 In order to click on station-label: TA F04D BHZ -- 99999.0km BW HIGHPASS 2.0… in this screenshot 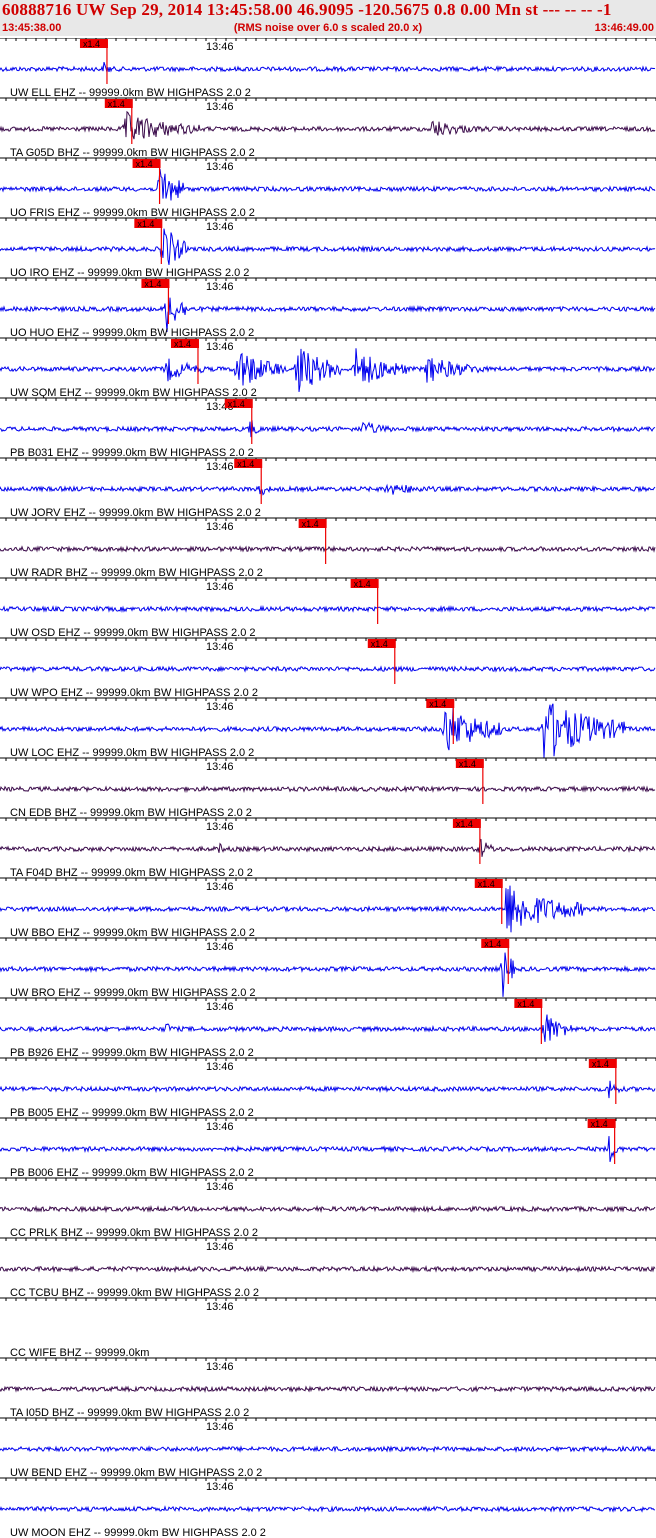, I will do `click(131, 873)`.